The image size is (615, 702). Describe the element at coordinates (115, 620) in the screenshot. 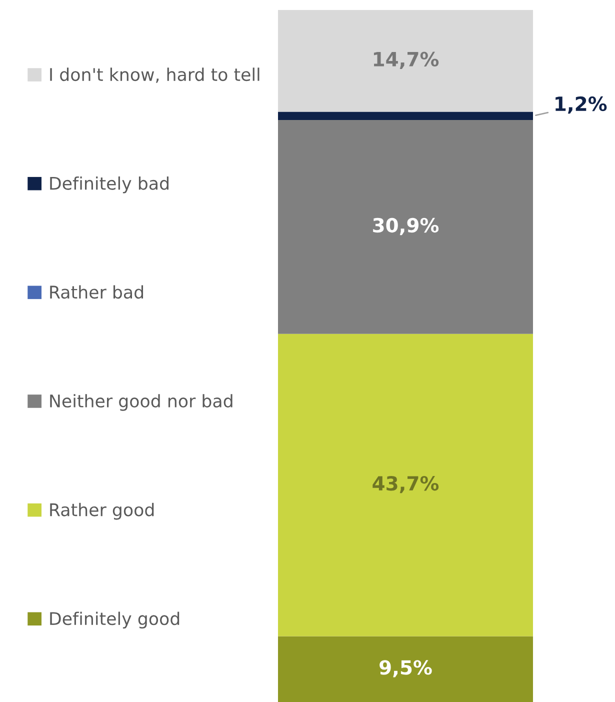

I see `legend-label: Definitely good` at that location.